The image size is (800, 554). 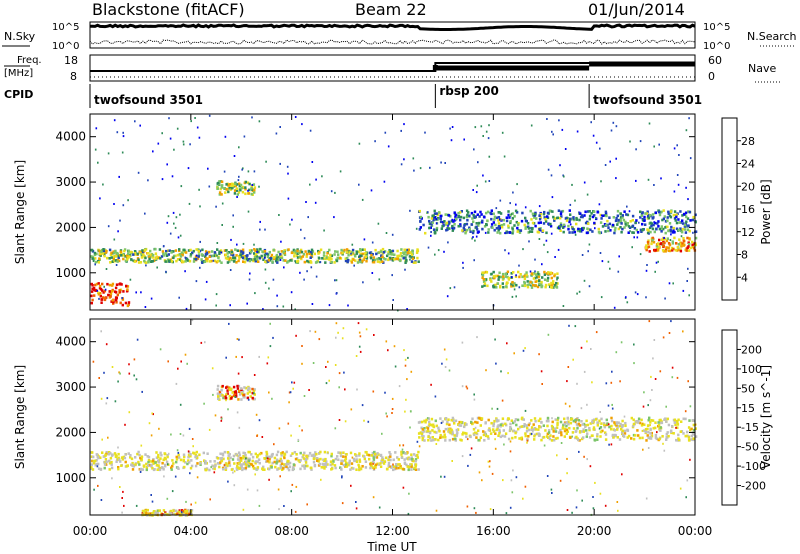 I want to click on velocity-colorbar-label: Velocity [m s^-1], so click(x=766, y=417).